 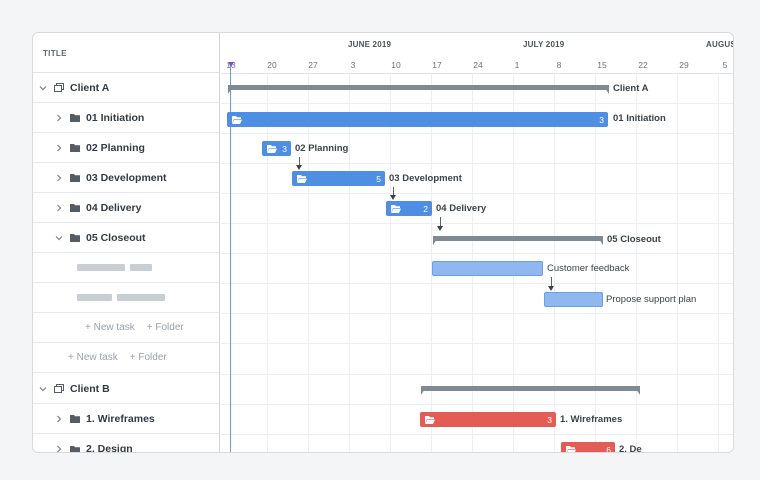 What do you see at coordinates (418, 89) in the screenshot?
I see `summary-bar-client-a` at bounding box center [418, 89].